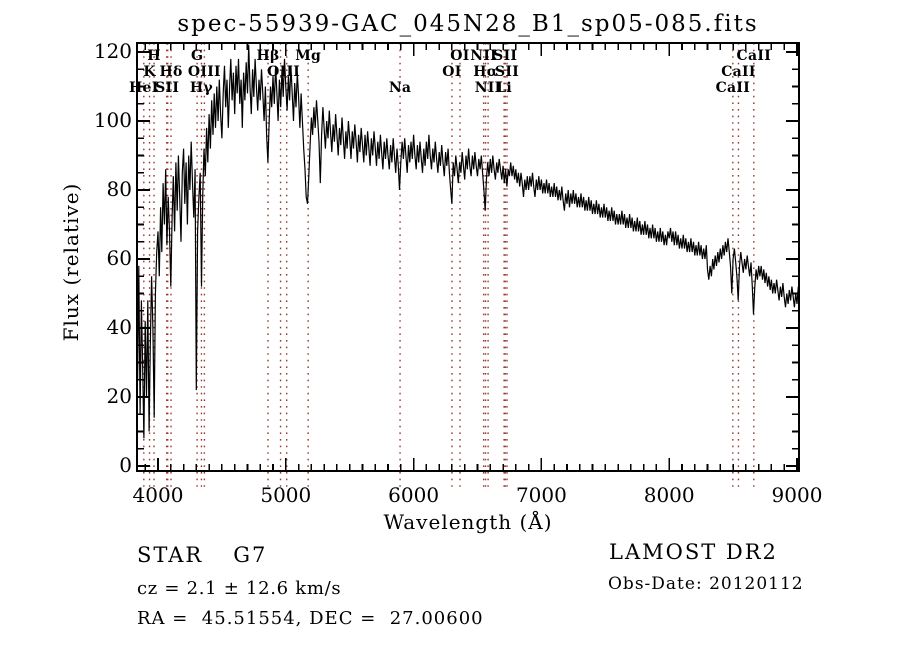 The image size is (900, 650). I want to click on plot-title: spec-55939-GAC_045N28_B1_sp05-085.fits, so click(468, 24).